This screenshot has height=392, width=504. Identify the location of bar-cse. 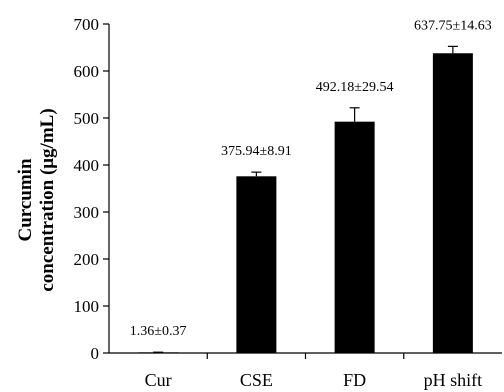
(256, 264).